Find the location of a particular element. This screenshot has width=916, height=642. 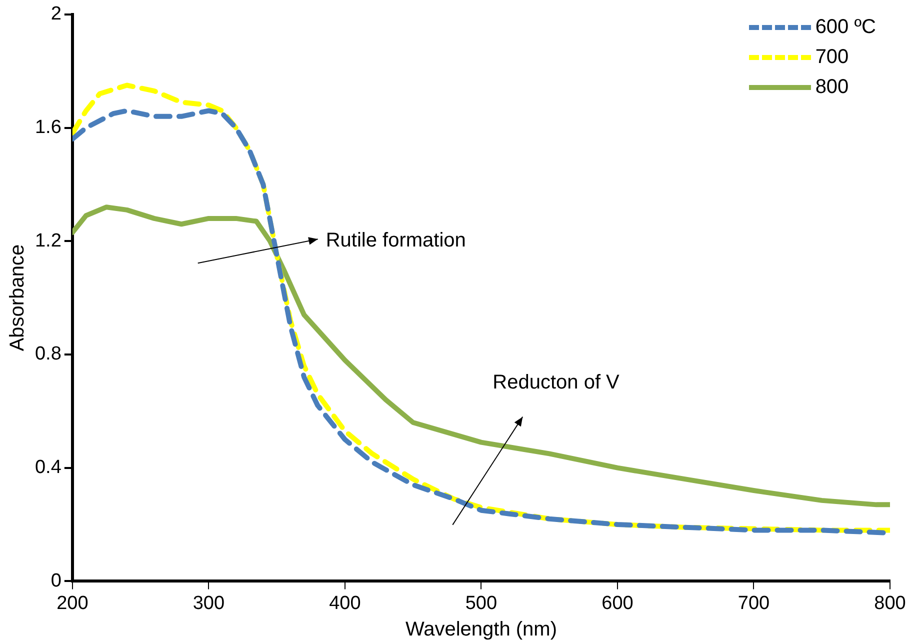

y-tick-label: 1.2 is located at coordinates (48, 241).